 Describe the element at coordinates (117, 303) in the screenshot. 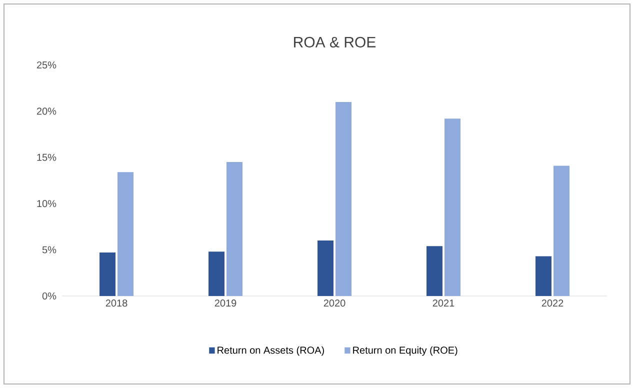

I see `x-tick-label: 2018` at that location.